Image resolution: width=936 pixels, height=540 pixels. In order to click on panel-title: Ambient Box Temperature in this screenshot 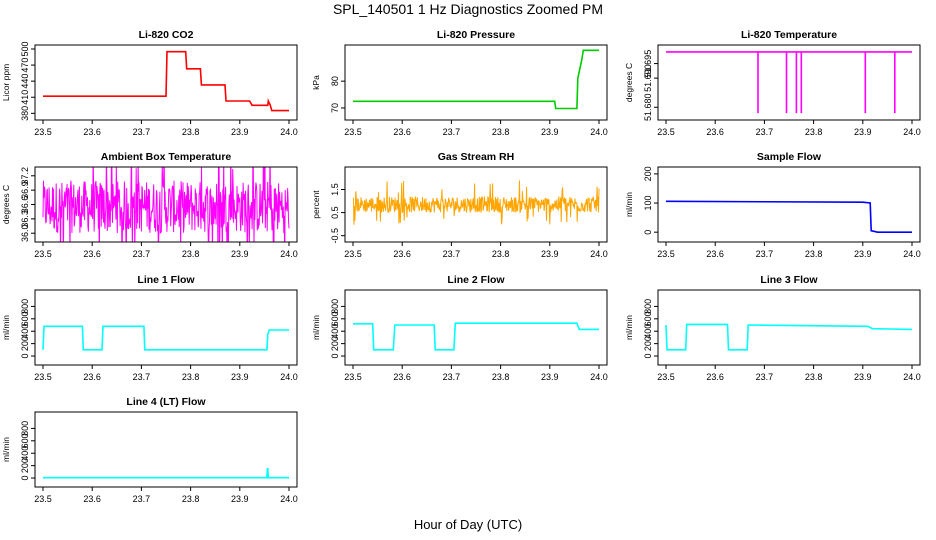, I will do `click(166, 157)`.